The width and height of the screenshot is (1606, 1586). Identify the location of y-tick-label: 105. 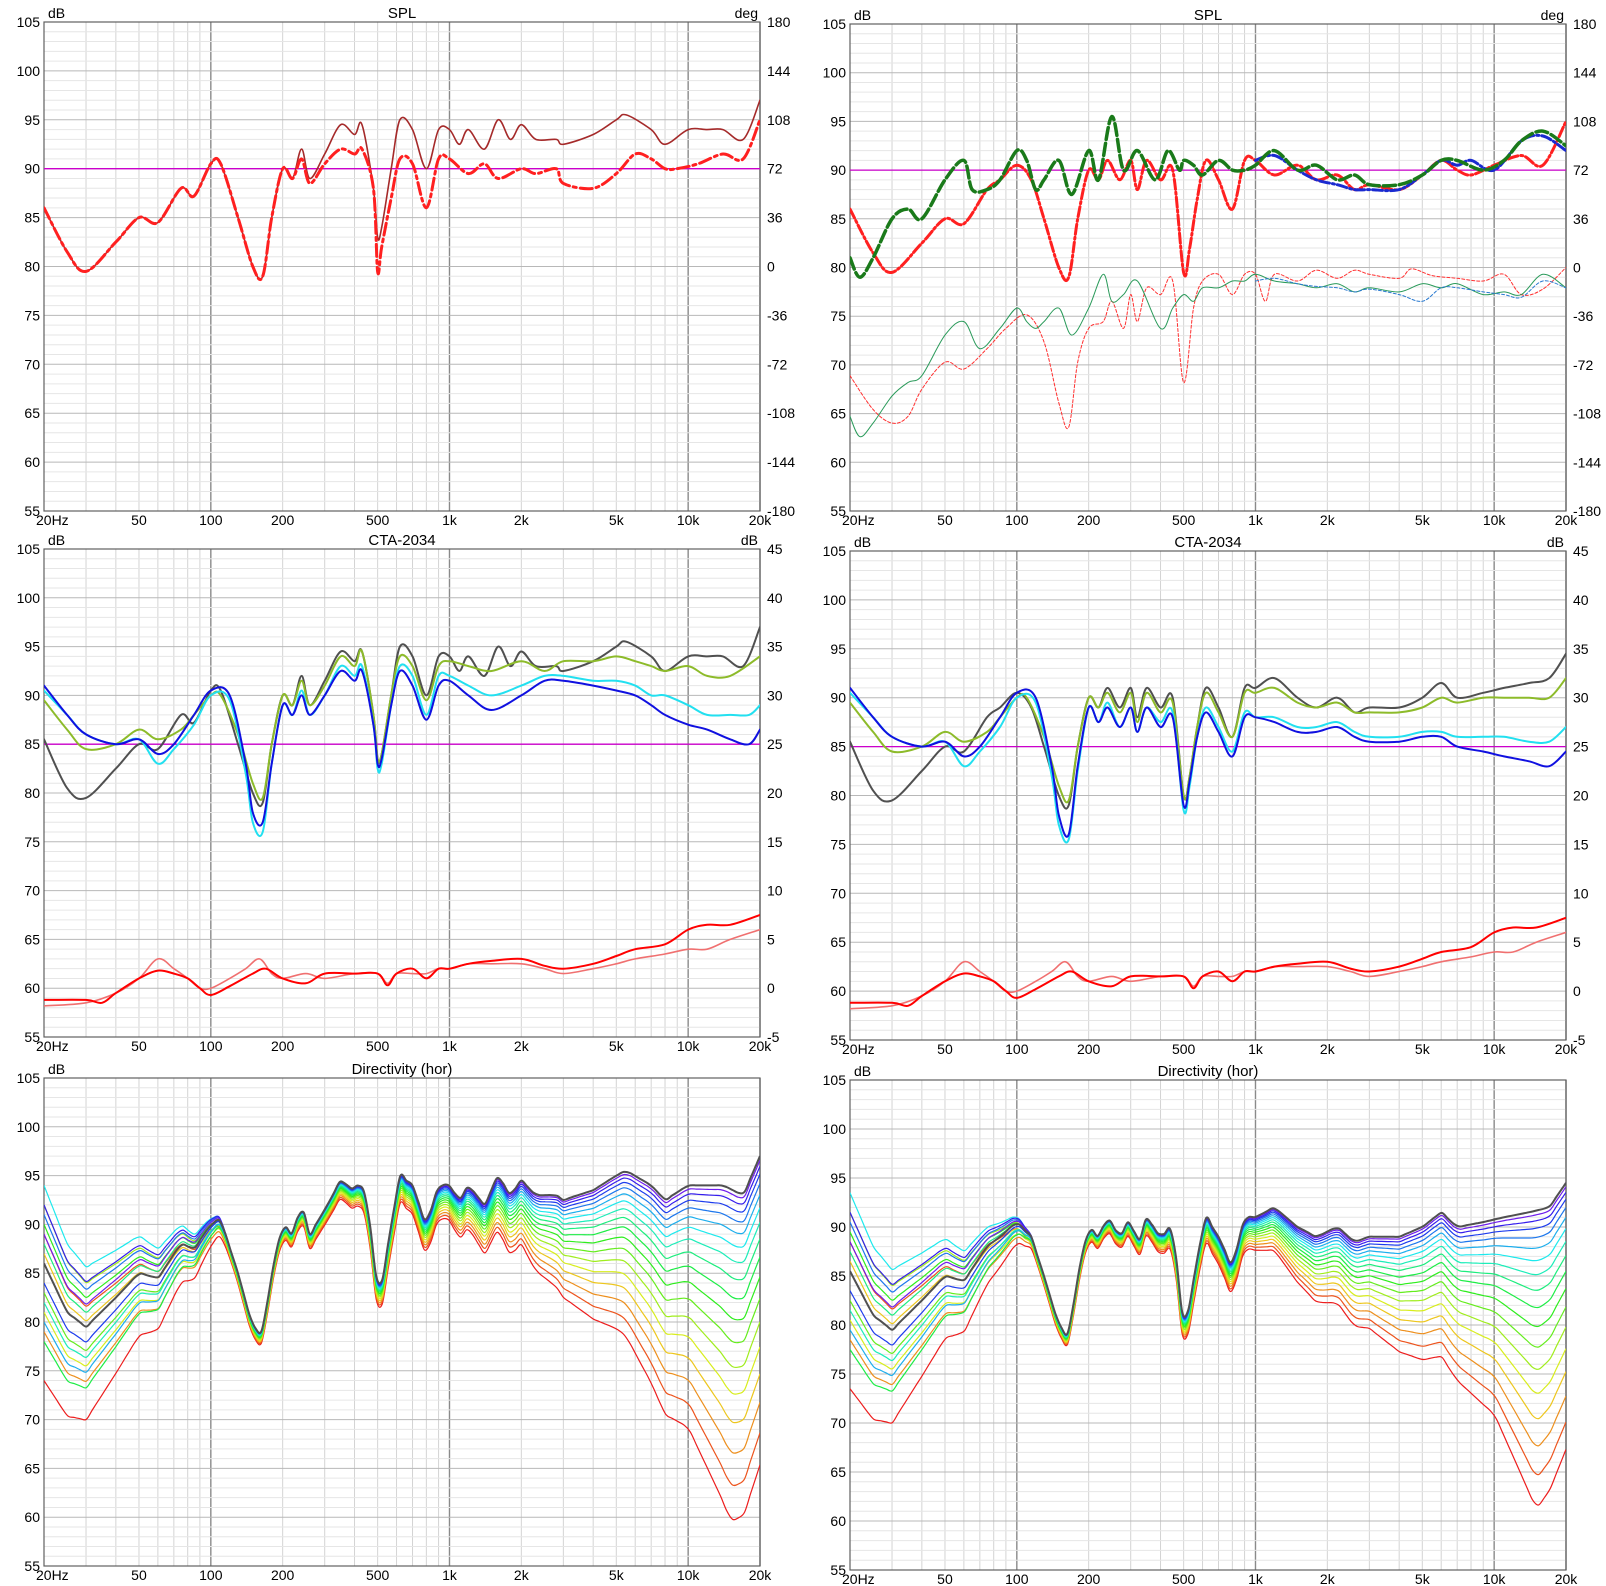
(29, 22).